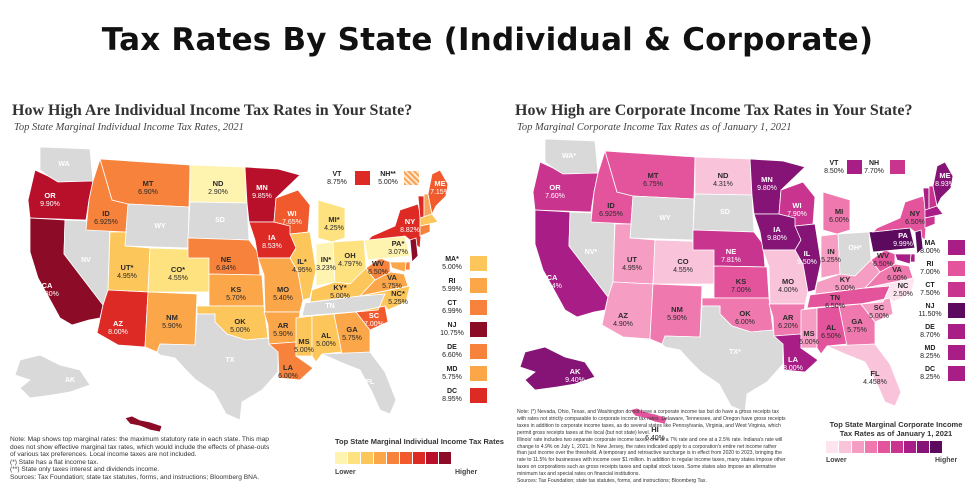 This screenshot has width=975, height=494. Describe the element at coordinates (425, 230) in the screenshot. I see `state-ct` at that location.